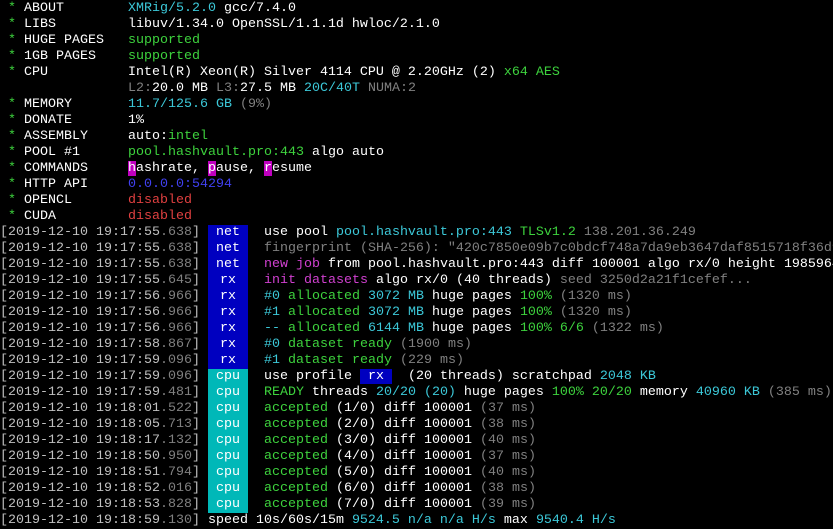  Describe the element at coordinates (84, 232) in the screenshot. I see `timestamp: 2019-12-10 19:17:55` at that location.